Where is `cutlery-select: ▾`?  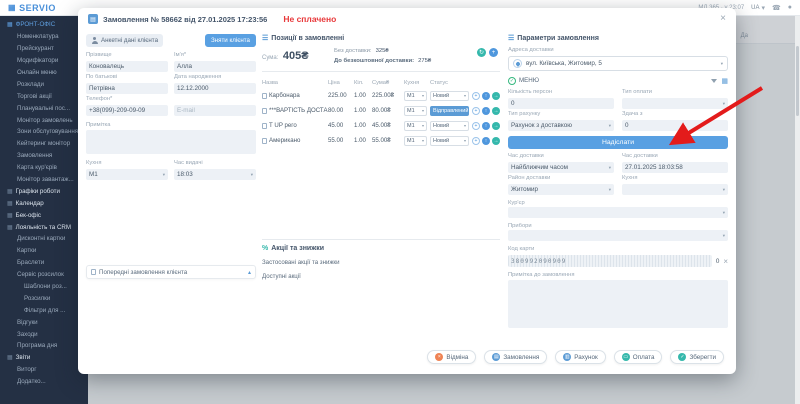
cutlery-select: ▾ is located at coordinates (618, 235).